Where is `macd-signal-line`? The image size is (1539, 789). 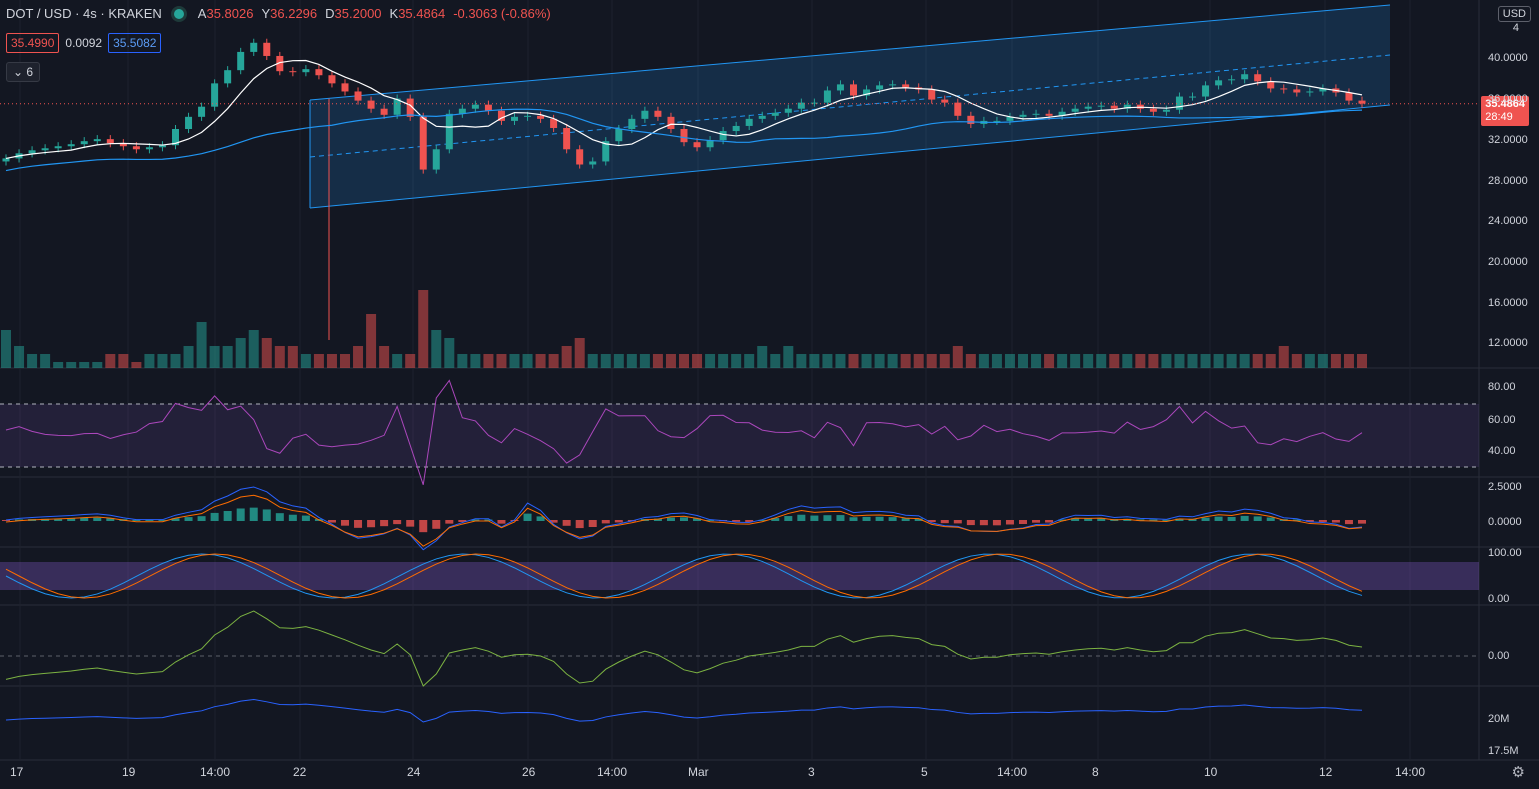 macd-signal-line is located at coordinates (684, 520).